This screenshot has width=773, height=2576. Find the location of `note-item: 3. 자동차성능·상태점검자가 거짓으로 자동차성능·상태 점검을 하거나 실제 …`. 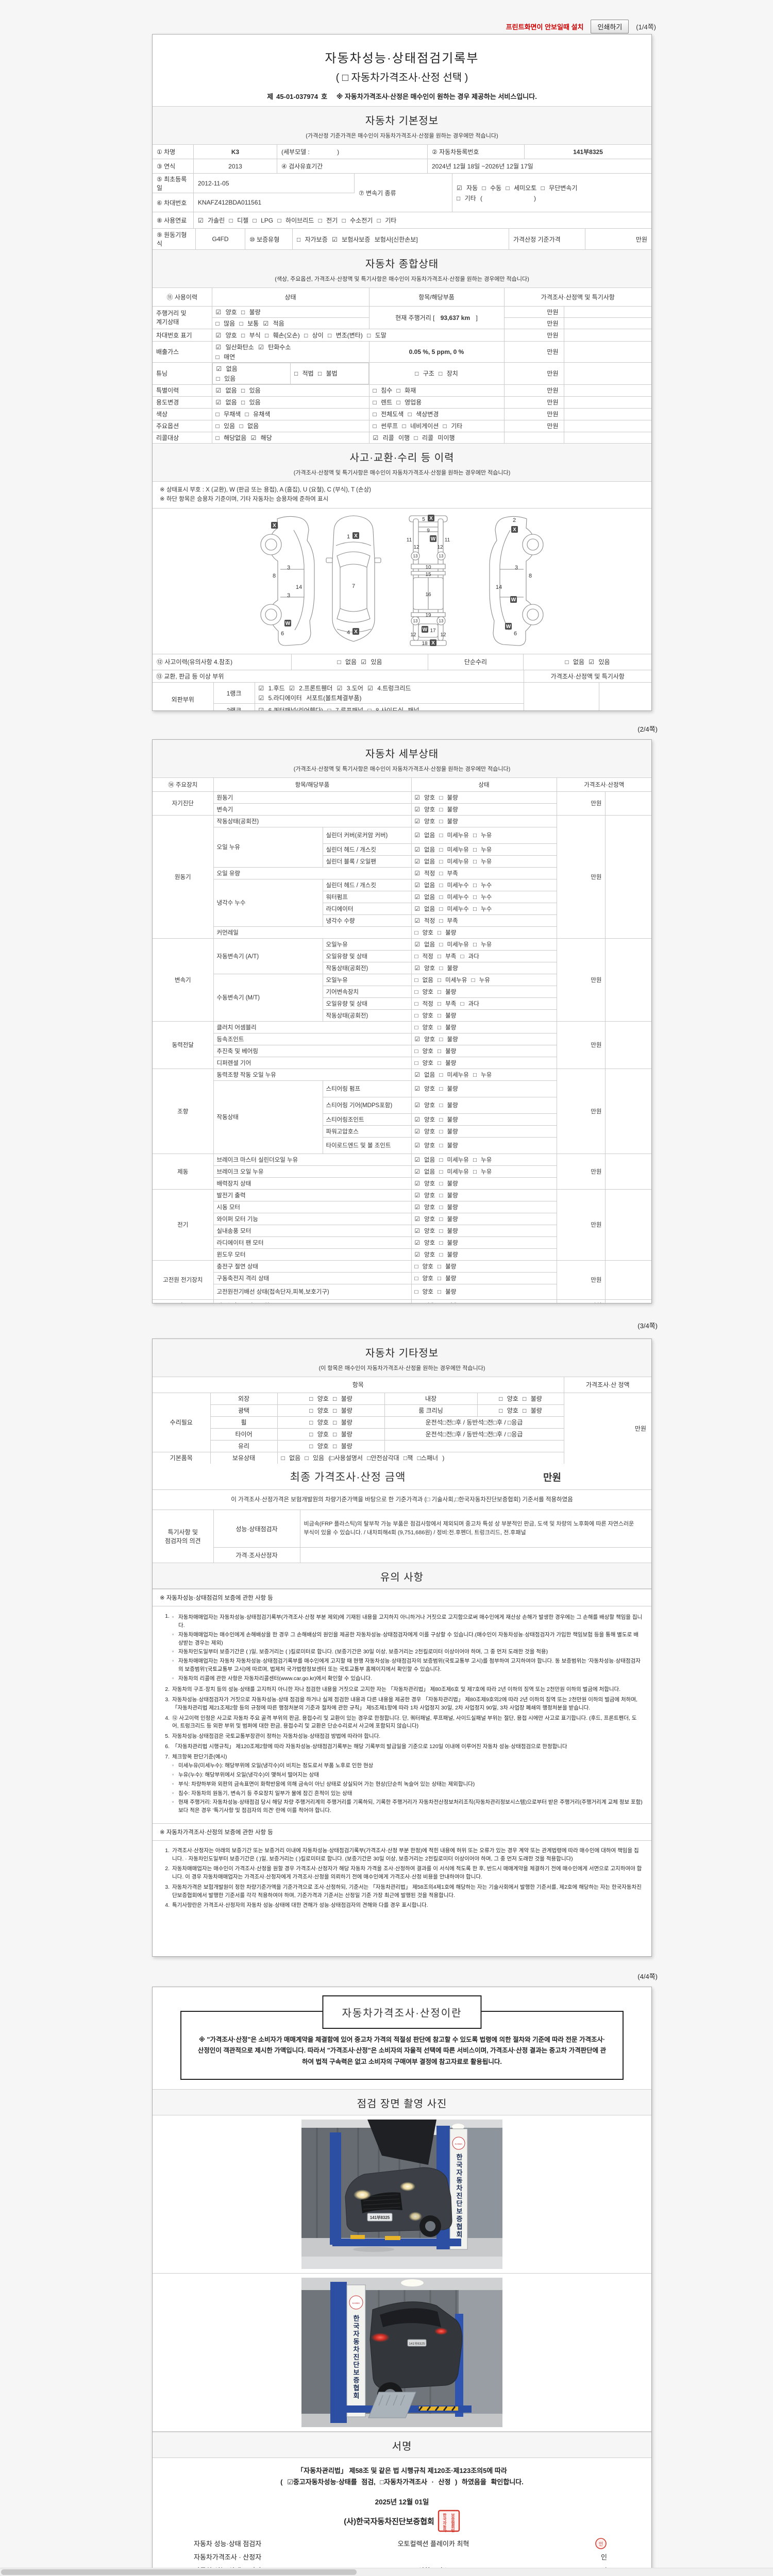

note-item: 3. 자동차성능·상태점검자가 거짓으로 자동차성능·상태 점검을 하거나 실제 … is located at coordinates (402, 1704).